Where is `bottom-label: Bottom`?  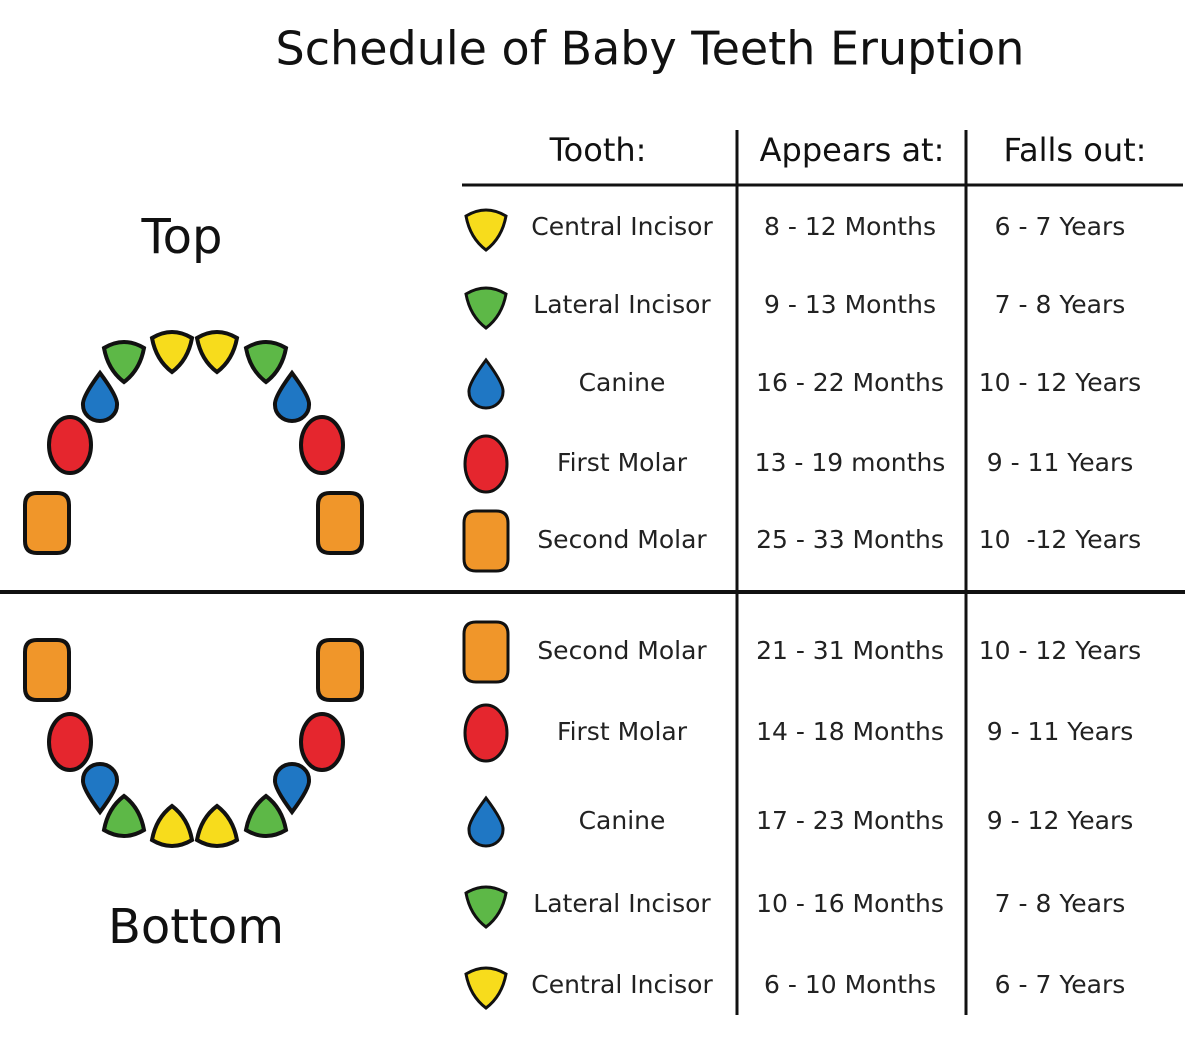 bottom-label: Bottom is located at coordinates (196, 927).